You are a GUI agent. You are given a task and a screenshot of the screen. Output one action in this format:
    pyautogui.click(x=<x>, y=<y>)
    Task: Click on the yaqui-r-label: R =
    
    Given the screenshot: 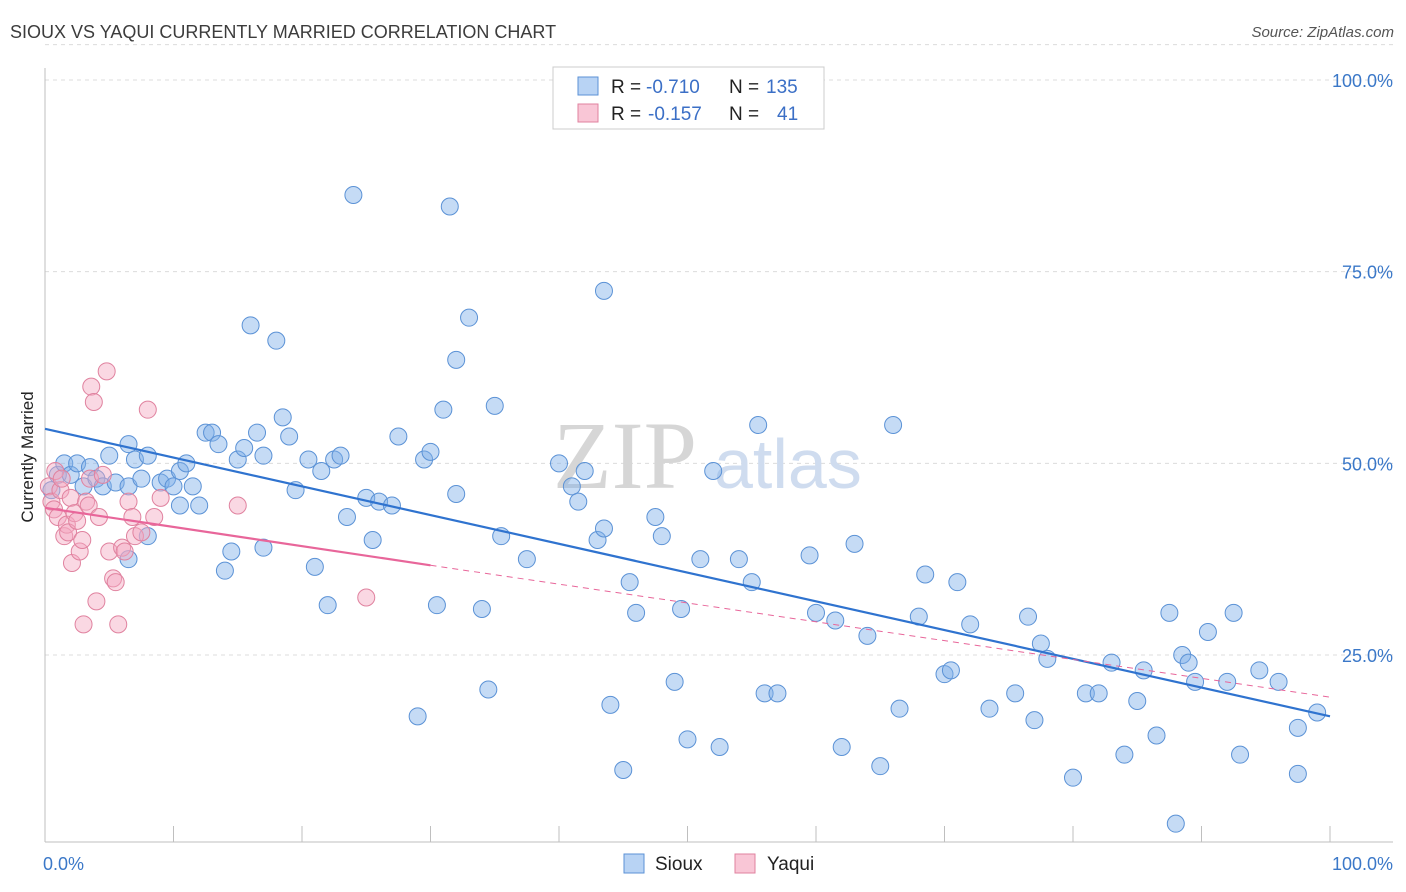 What is the action you would take?
    pyautogui.click(x=626, y=114)
    